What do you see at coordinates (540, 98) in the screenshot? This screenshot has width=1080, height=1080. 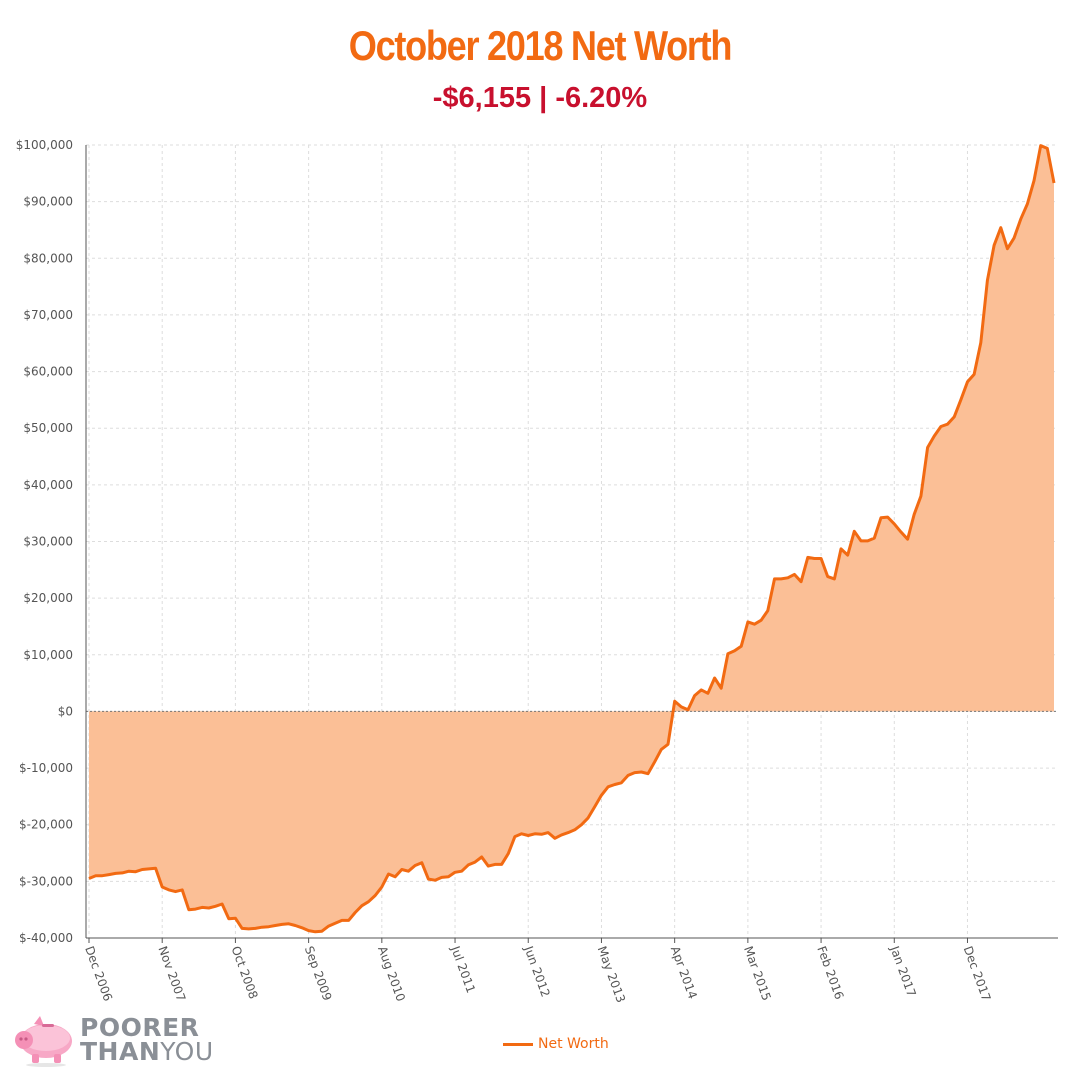 I see `chart-subtitle: -$6,155 | -6.20%` at bounding box center [540, 98].